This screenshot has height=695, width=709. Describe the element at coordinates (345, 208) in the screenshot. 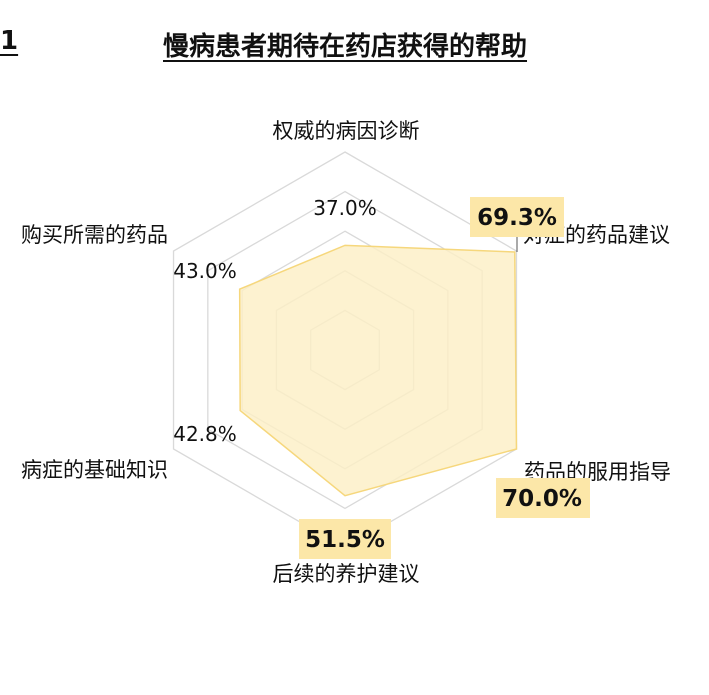

I see `data-label: 37.0%` at that location.